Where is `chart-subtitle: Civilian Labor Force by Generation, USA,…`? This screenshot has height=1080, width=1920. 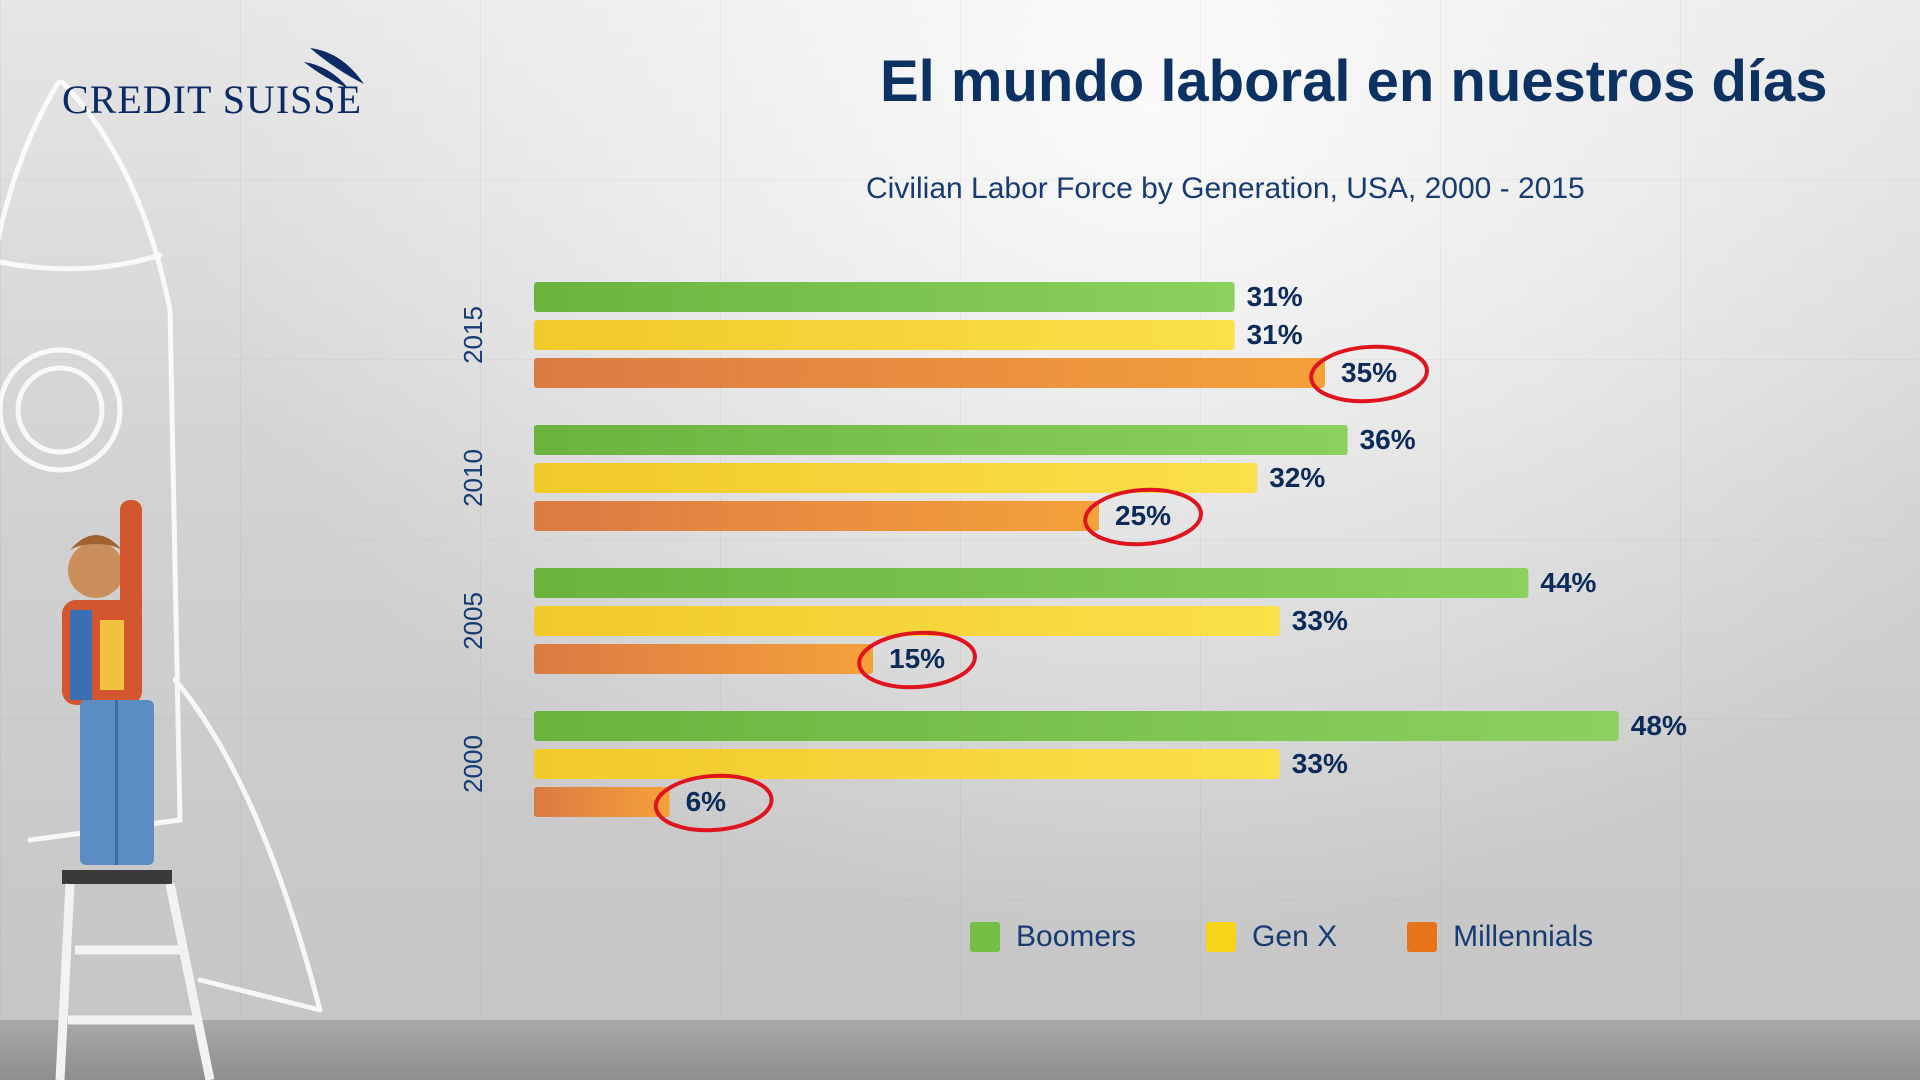 chart-subtitle: Civilian Labor Force by Generation, USA,… is located at coordinates (1225, 188).